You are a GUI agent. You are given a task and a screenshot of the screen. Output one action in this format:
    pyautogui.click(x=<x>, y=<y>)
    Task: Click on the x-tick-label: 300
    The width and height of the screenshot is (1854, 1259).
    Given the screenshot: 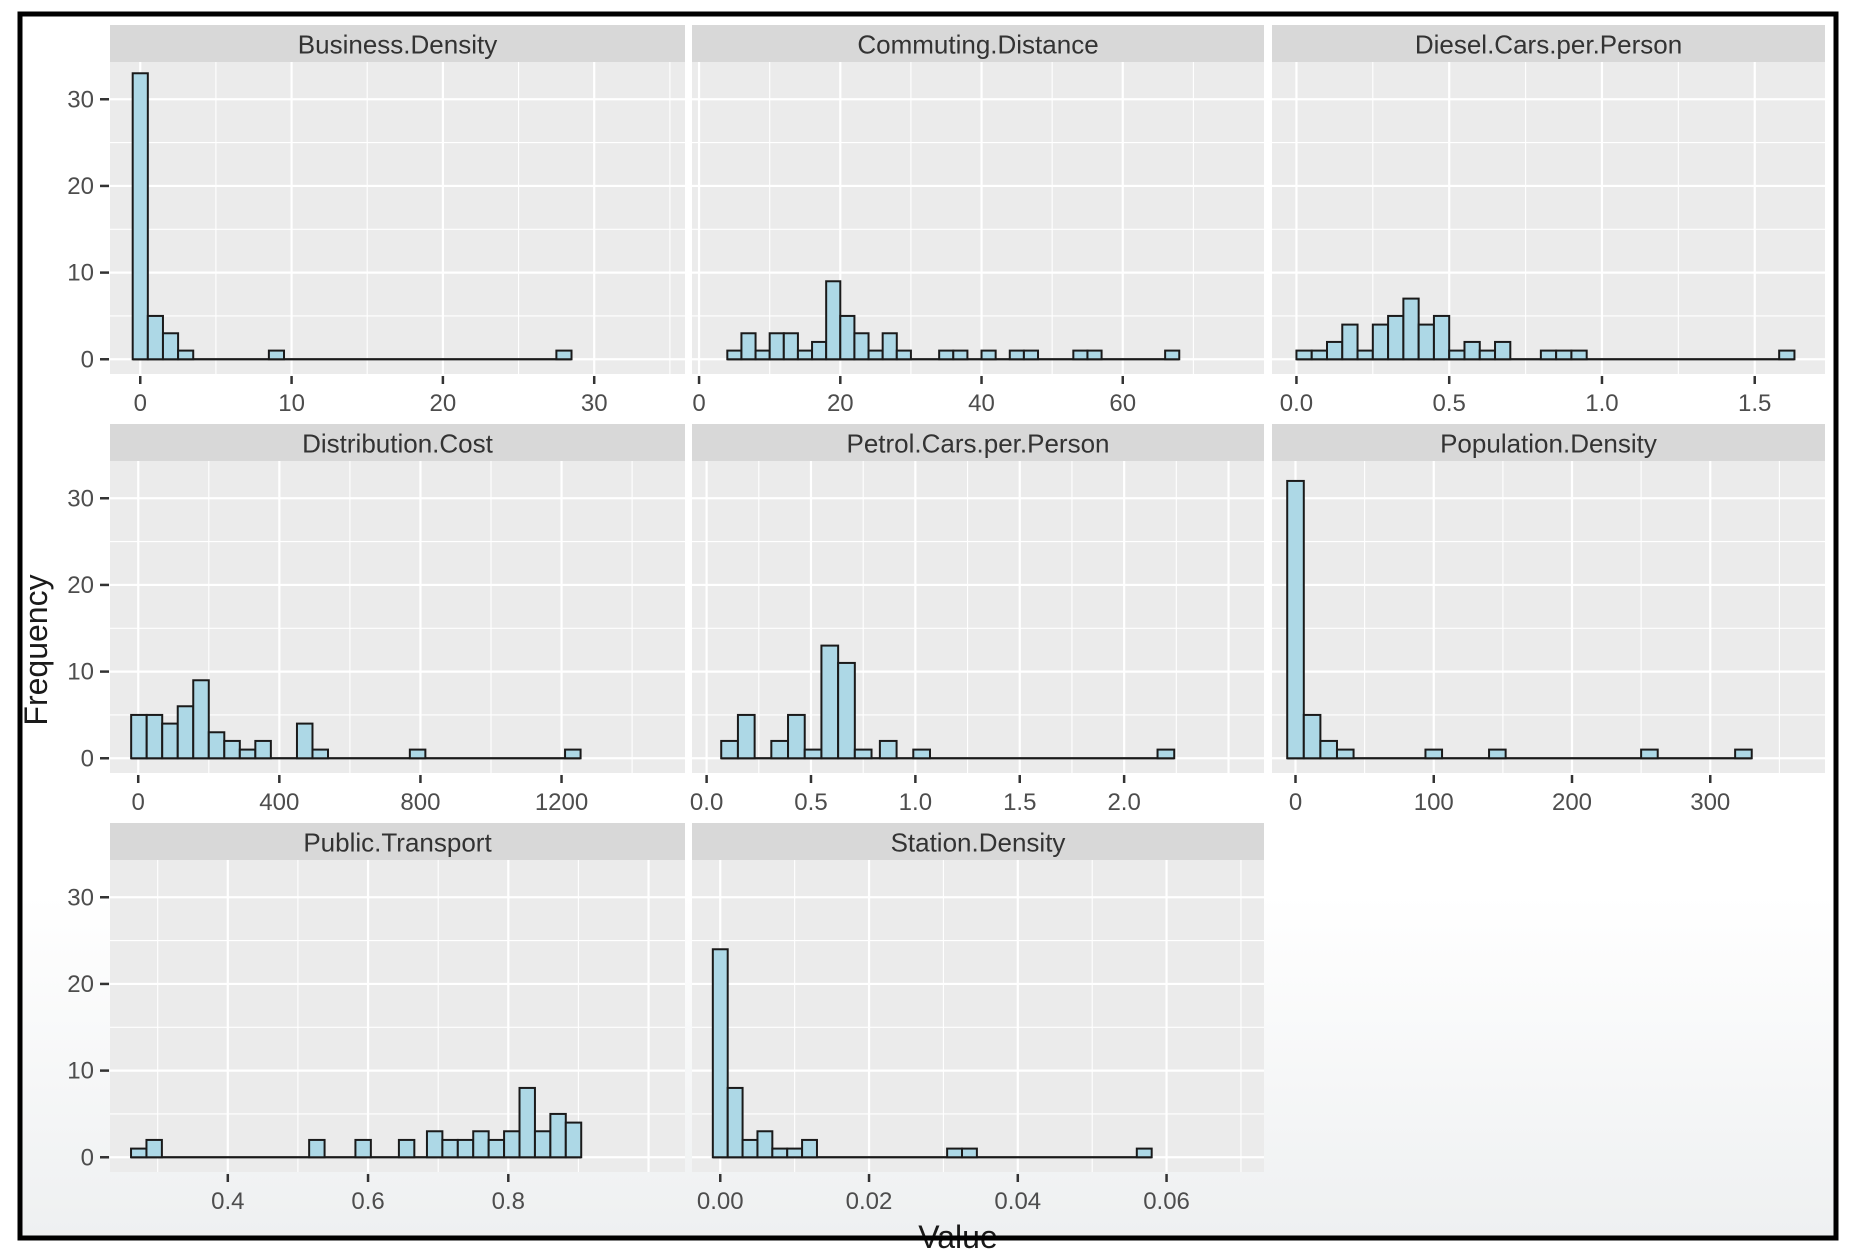 What is the action you would take?
    pyautogui.click(x=1710, y=802)
    